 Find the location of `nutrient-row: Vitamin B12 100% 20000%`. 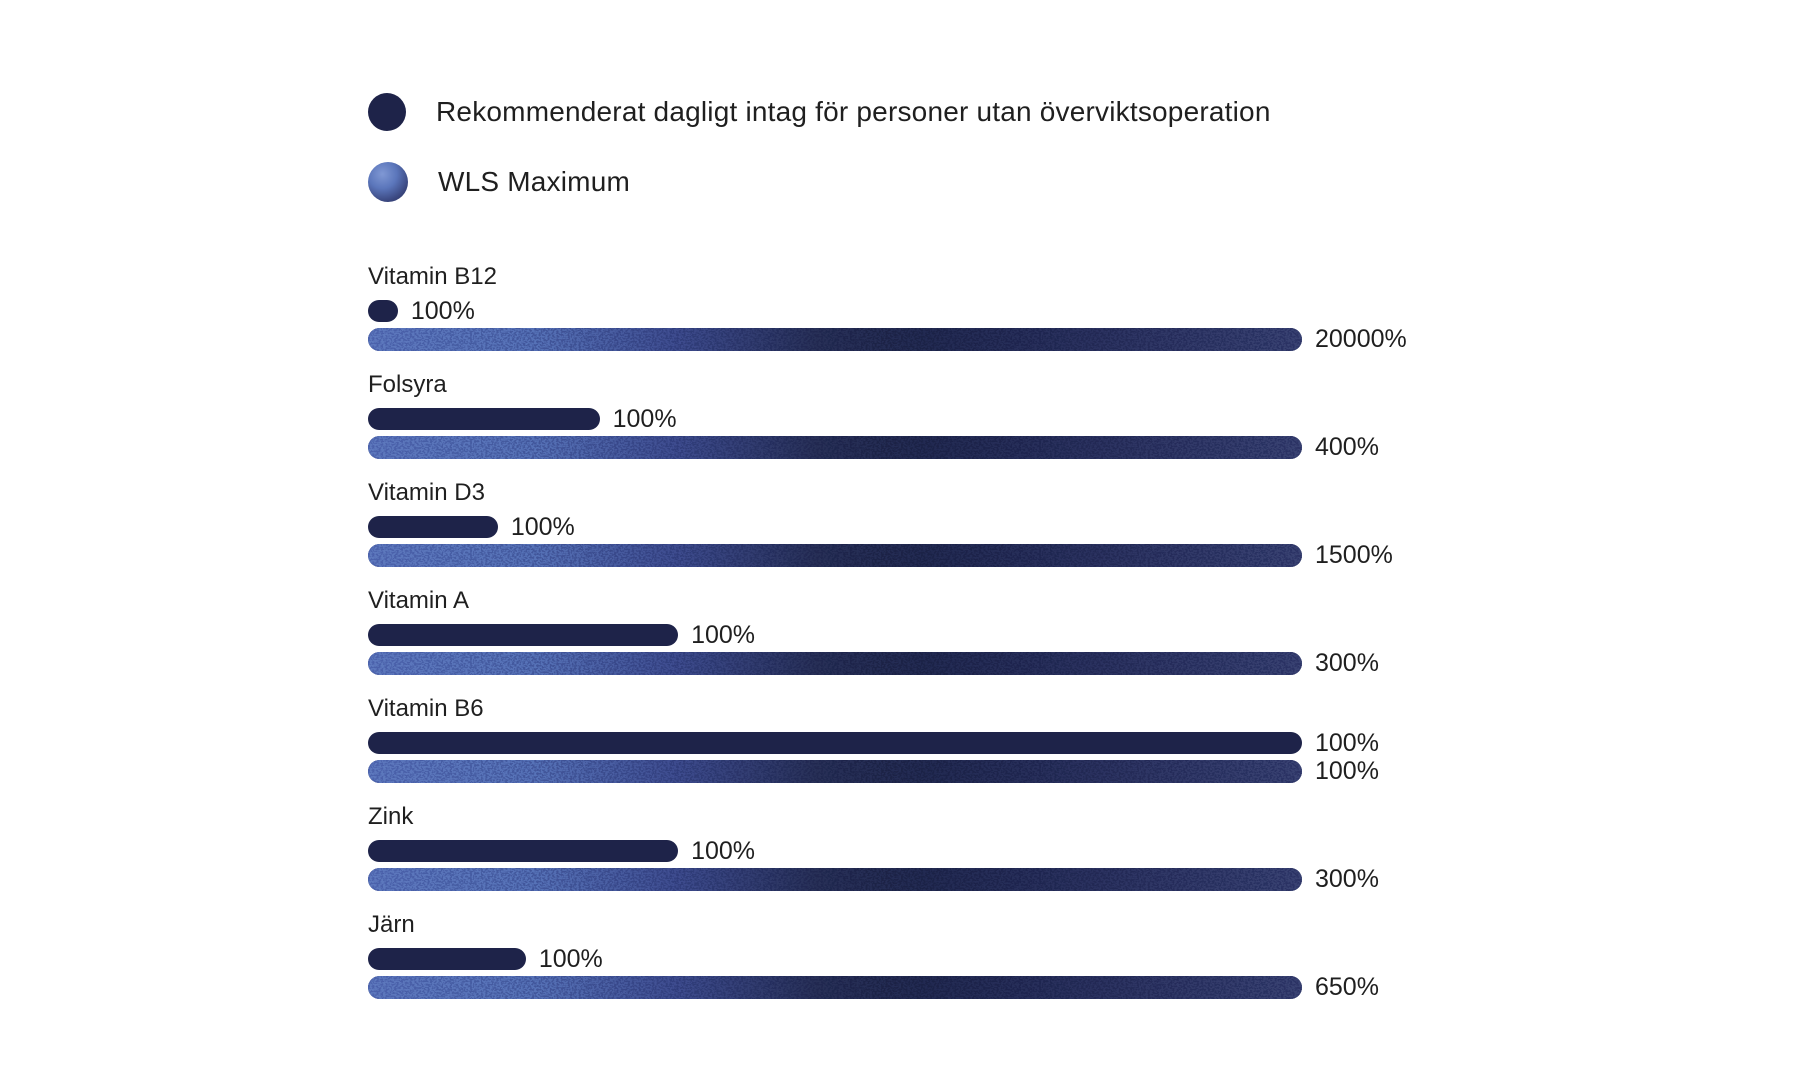

nutrient-row: Vitamin B12 100% 20000% is located at coordinates (998, 308).